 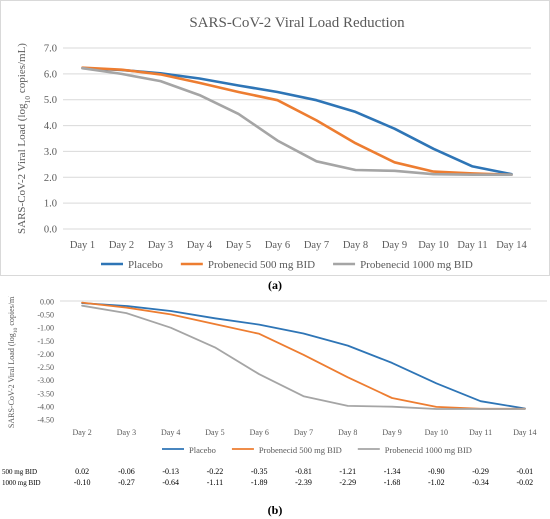 I want to click on y-tick-label: 3.0, so click(x=50, y=152).